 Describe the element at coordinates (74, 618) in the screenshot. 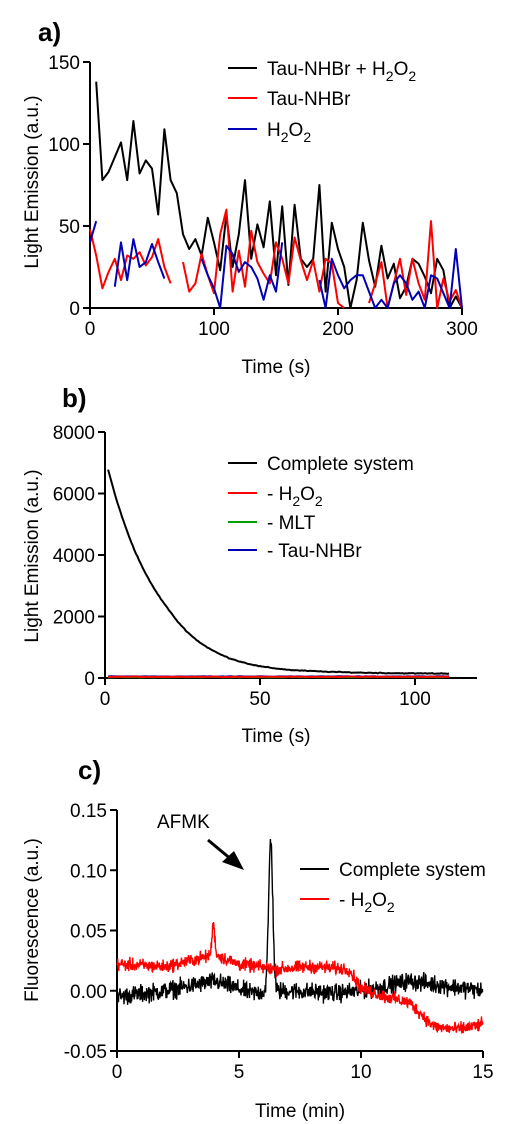

I see `ytick-label-b-1: 2000` at that location.